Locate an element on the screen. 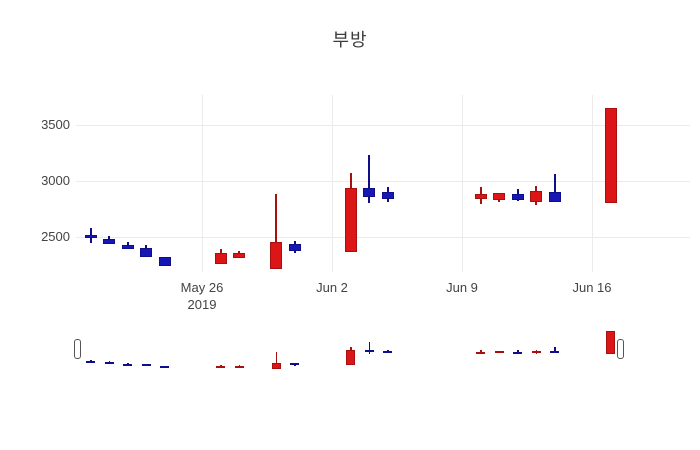 This screenshot has width=700, height=450. x-tick-label: Jun 9 is located at coordinates (462, 287).